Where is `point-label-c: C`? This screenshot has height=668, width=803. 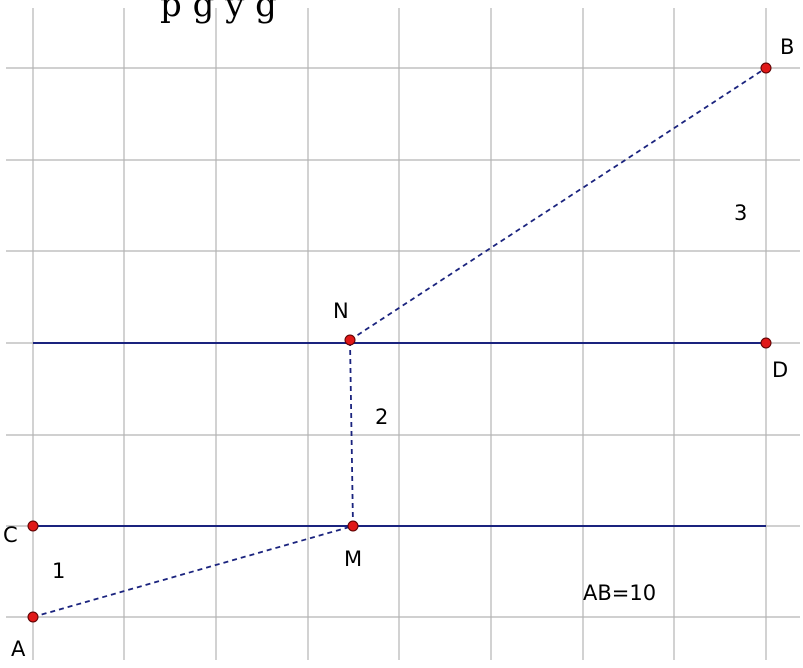
point-label-c: C is located at coordinates (10, 535).